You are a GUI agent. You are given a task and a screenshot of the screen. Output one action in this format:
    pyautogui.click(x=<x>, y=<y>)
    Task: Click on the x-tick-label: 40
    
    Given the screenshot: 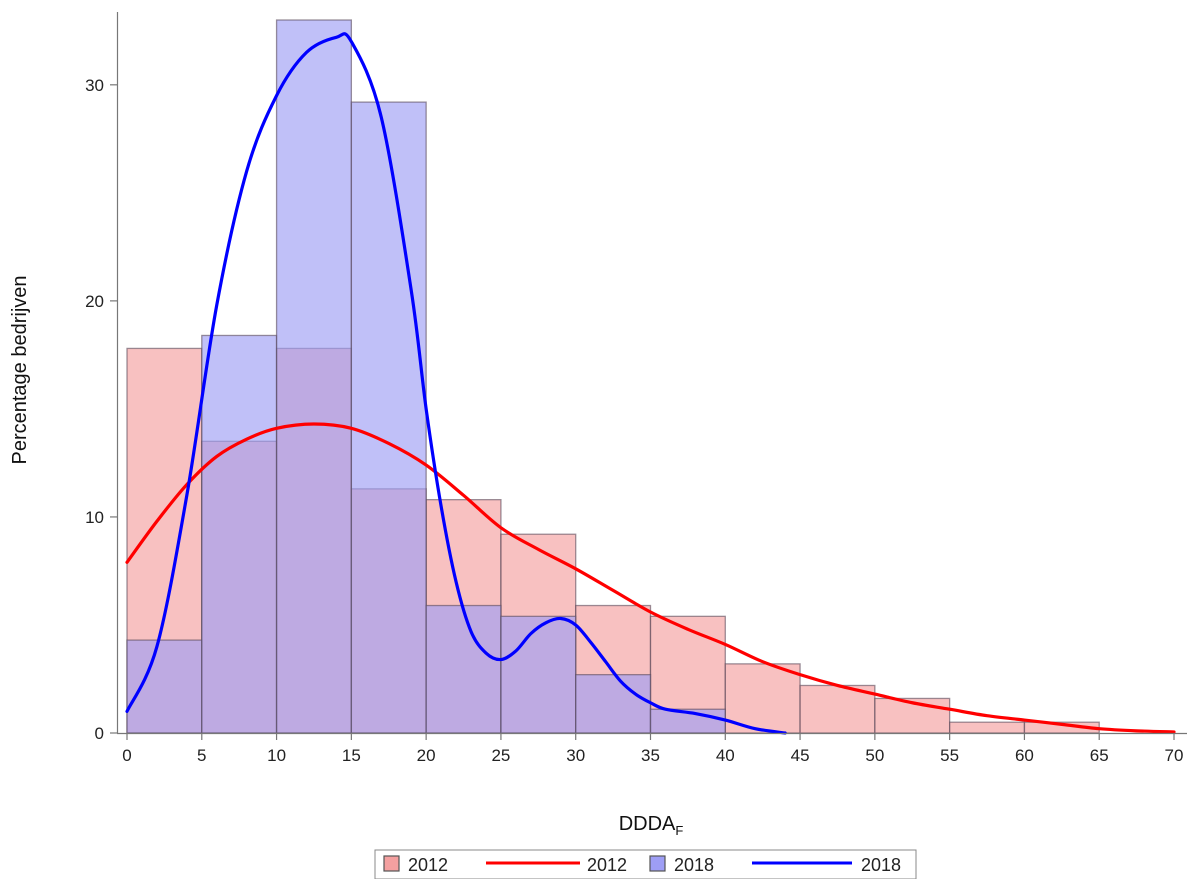 What is the action you would take?
    pyautogui.click(x=725, y=755)
    